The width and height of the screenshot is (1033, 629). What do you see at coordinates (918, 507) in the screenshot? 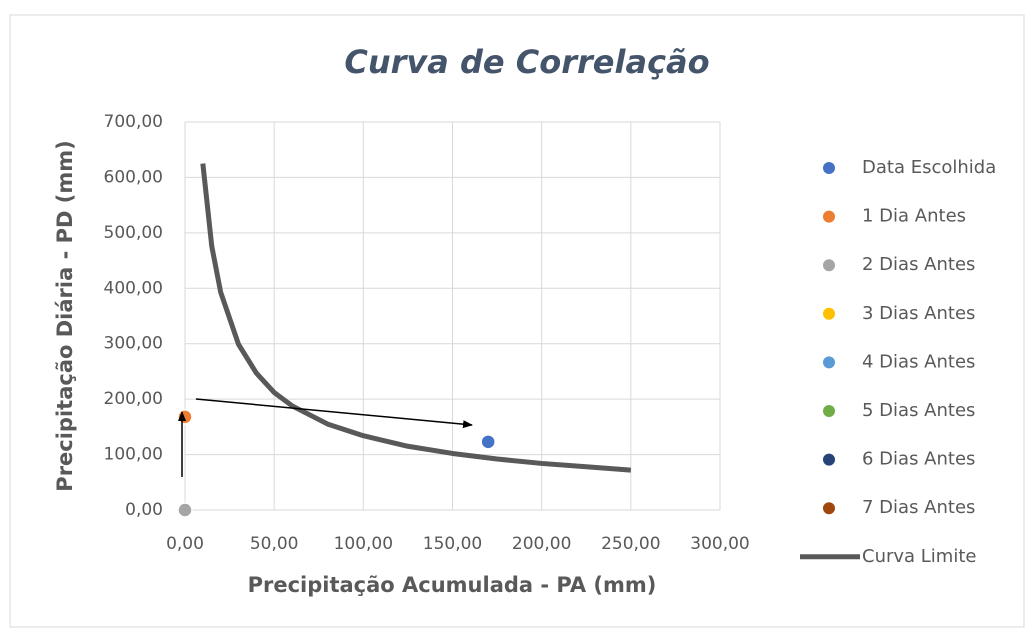
I see `legend-label: 7 Dias Antes` at bounding box center [918, 507].